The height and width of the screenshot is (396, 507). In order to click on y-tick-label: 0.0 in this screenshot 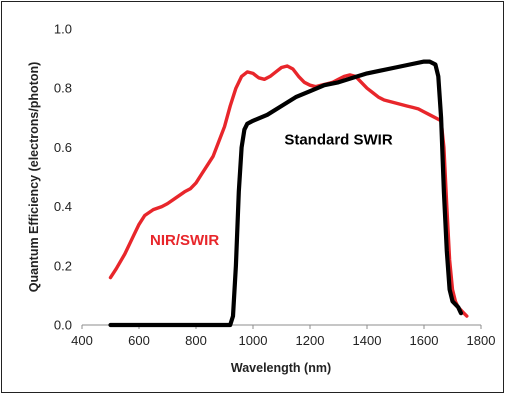, I will do `click(63, 325)`.